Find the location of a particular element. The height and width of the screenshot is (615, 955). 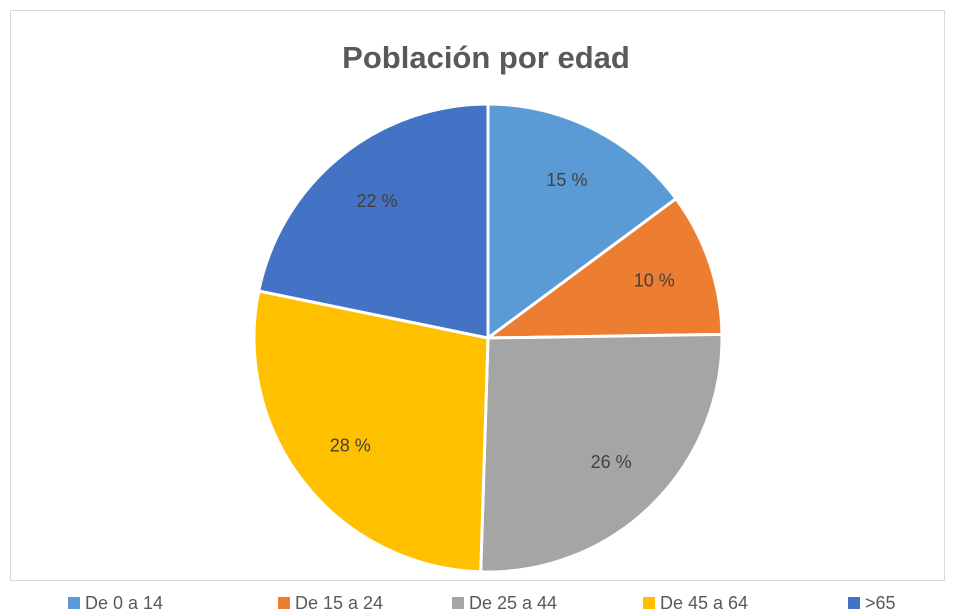

chart-title: Población por edad is located at coordinates (486, 57).